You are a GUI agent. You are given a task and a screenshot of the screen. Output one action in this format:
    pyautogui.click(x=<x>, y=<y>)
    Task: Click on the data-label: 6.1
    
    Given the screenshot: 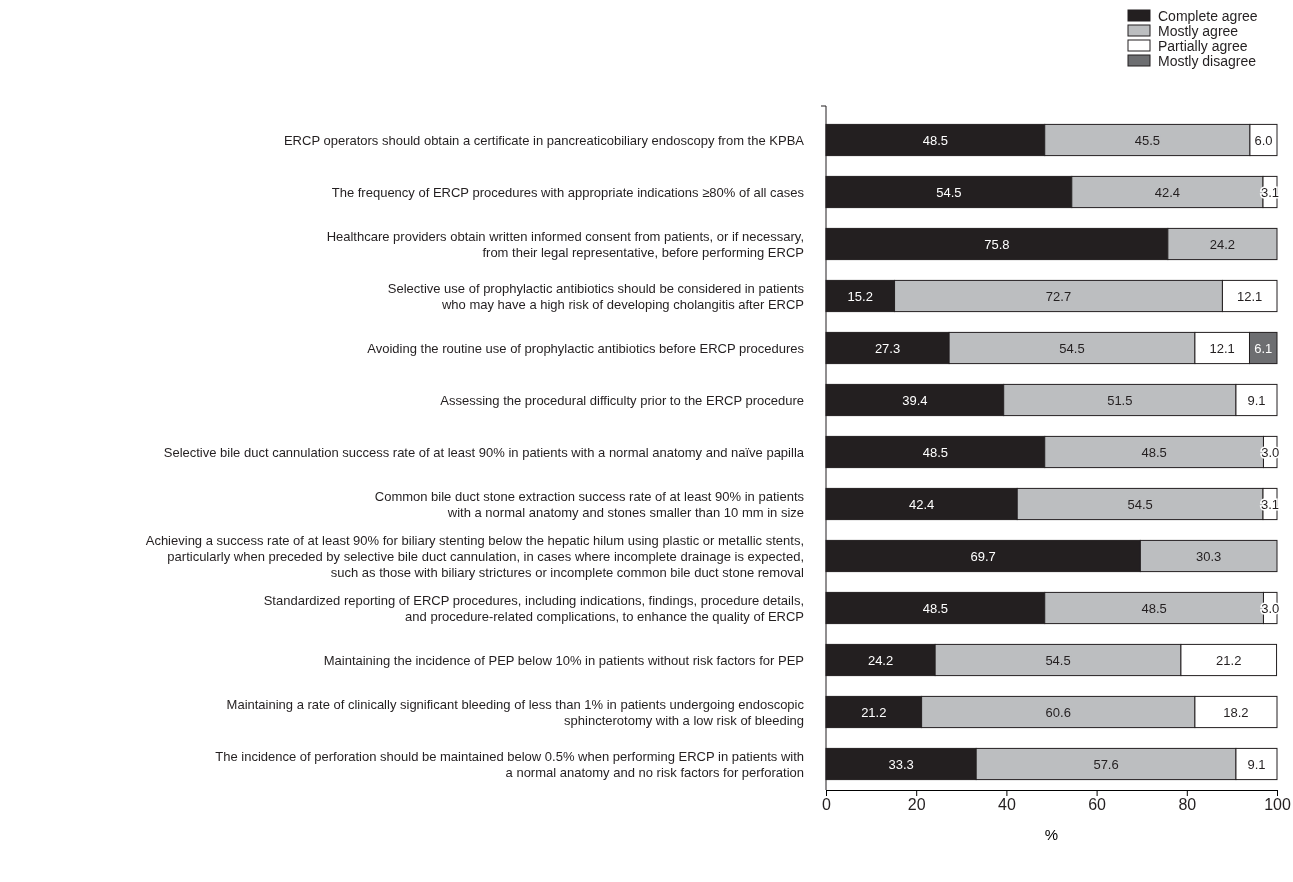 What is the action you would take?
    pyautogui.click(x=1263, y=348)
    